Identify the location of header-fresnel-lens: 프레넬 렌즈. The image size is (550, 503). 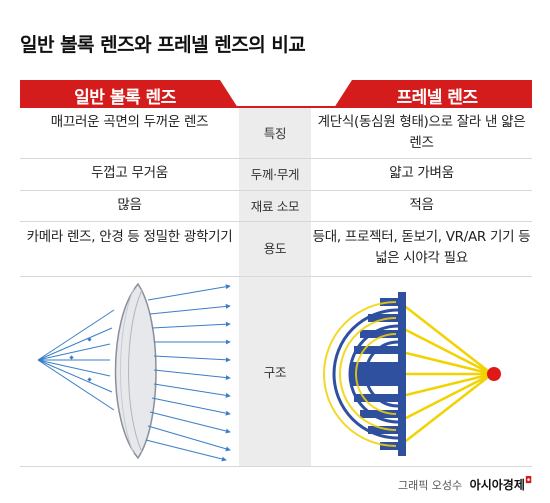
(437, 98).